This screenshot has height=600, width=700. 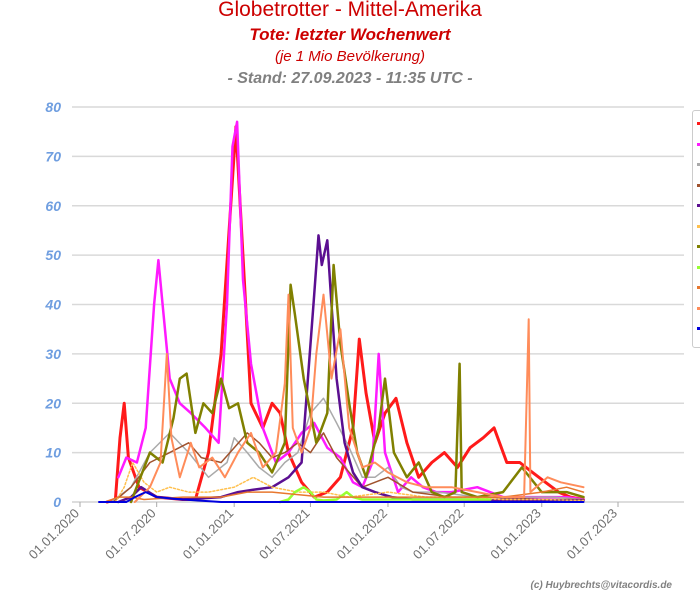 What do you see at coordinates (53, 156) in the screenshot?
I see `y-tick-label: 70` at bounding box center [53, 156].